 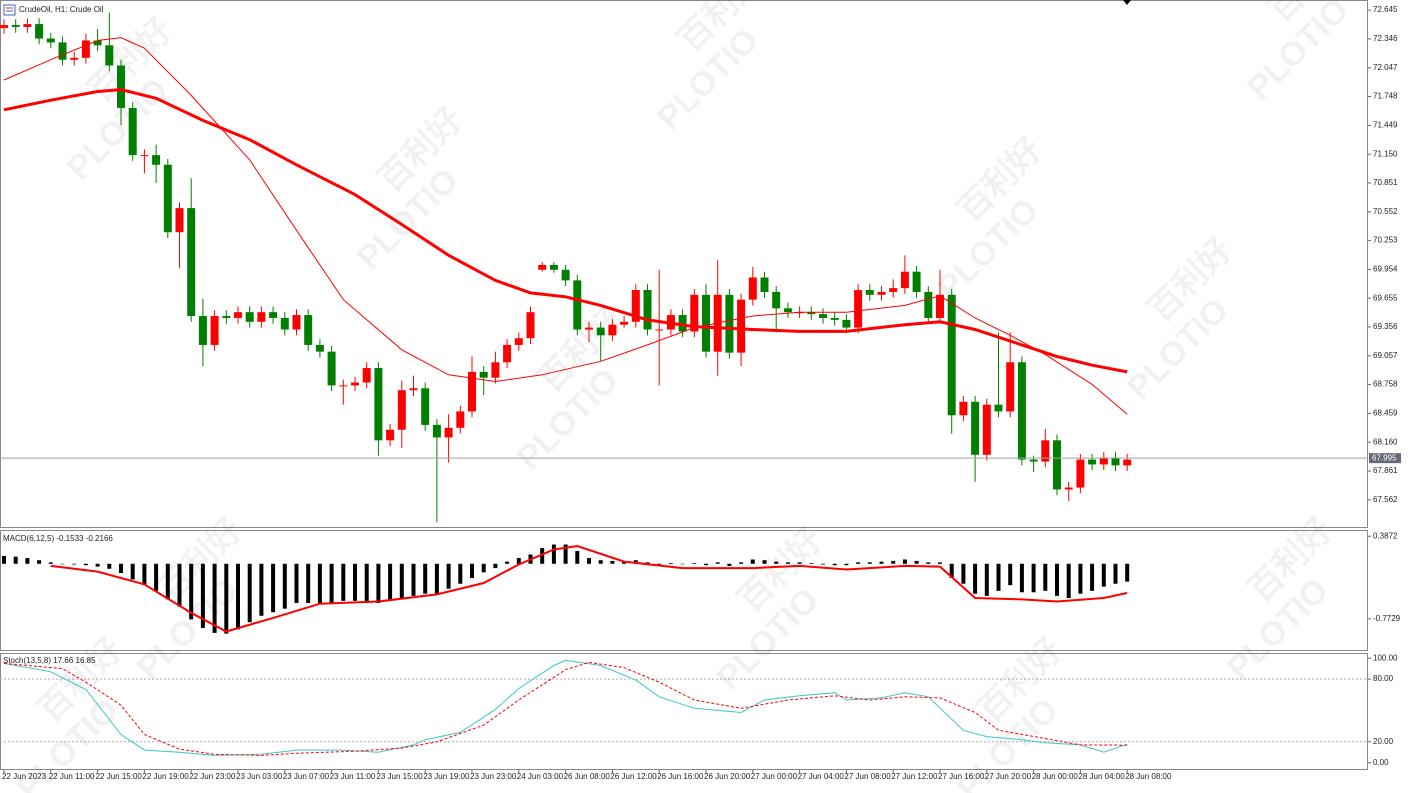 I want to click on x-tick-label: 24 Jun 03:00, so click(x=540, y=776).